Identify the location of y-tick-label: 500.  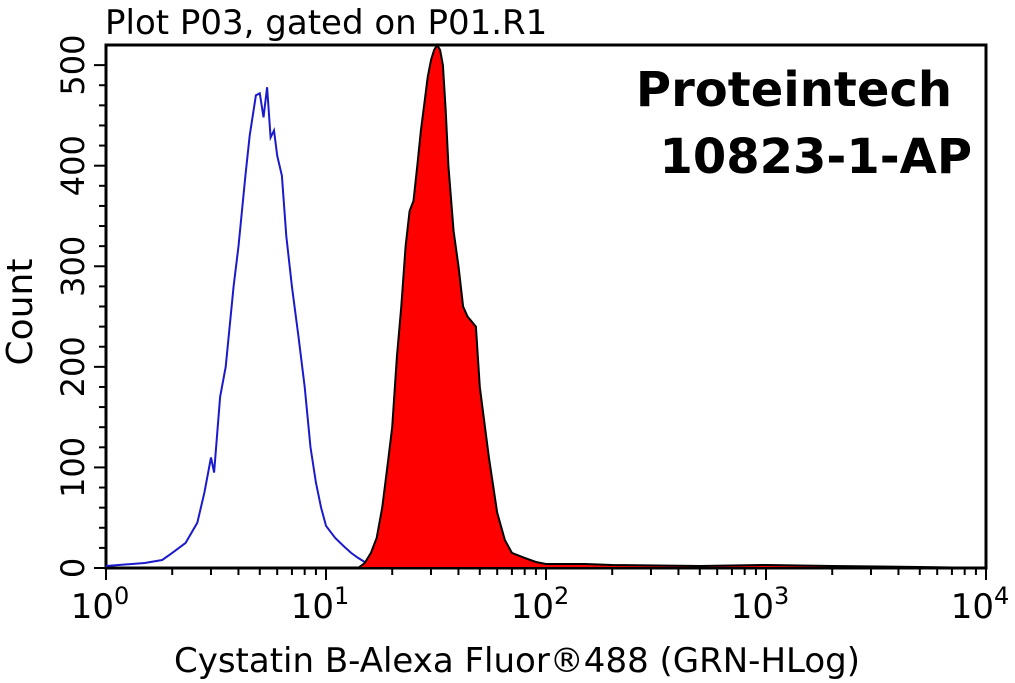
(73, 65).